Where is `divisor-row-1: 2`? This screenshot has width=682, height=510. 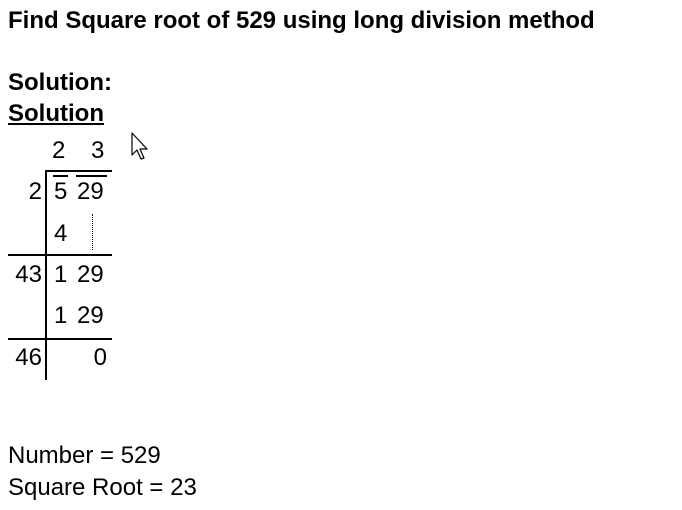 divisor-row-1: 2 is located at coordinates (35, 191).